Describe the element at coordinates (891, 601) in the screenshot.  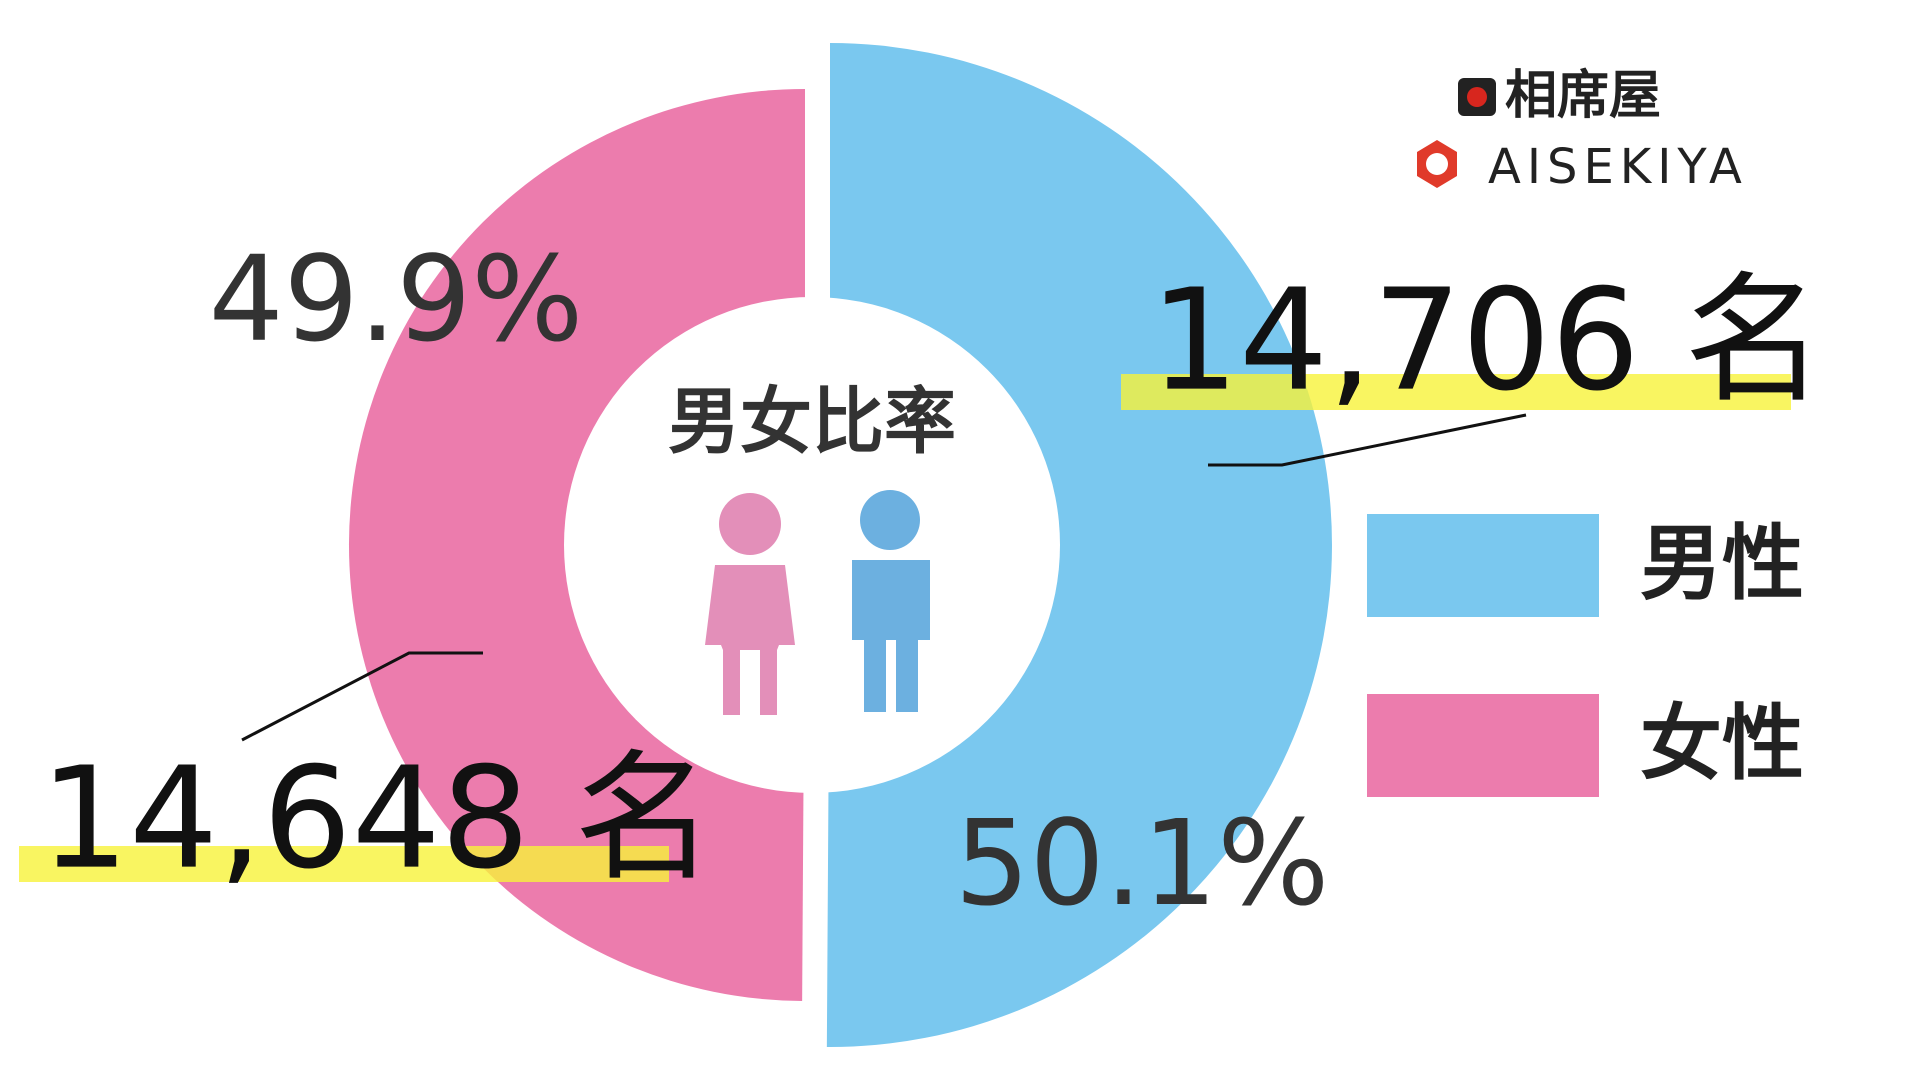
I see `male-icon` at that location.